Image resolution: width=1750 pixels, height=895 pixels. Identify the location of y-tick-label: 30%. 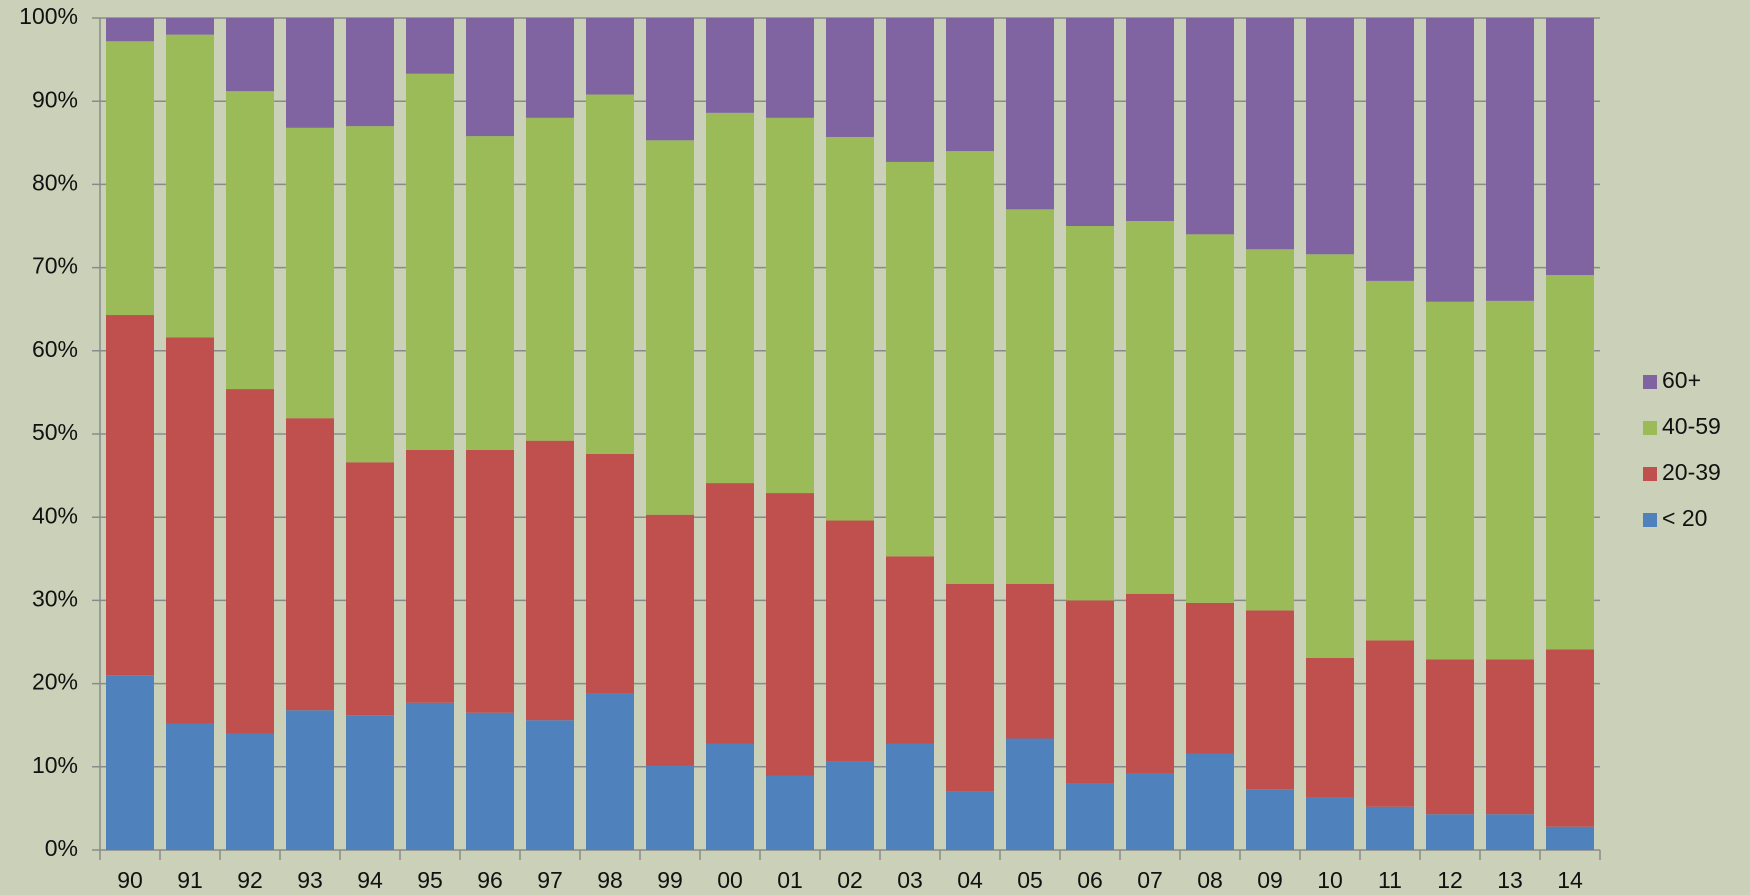
(55, 598).